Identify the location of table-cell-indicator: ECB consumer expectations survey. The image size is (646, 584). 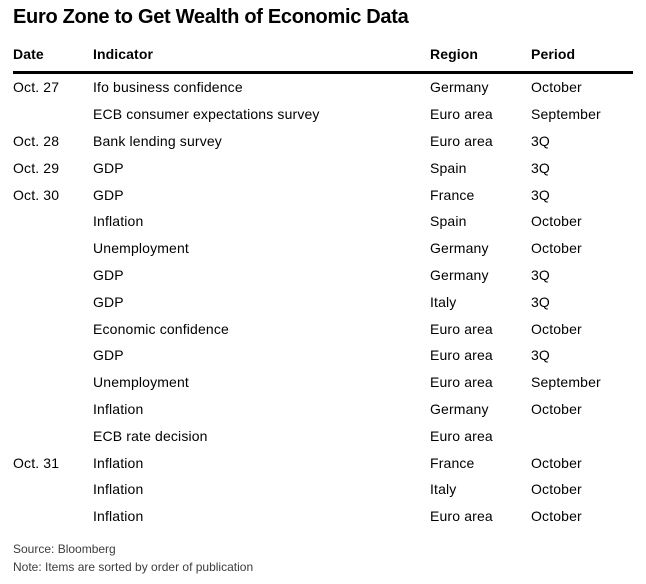
(206, 114).